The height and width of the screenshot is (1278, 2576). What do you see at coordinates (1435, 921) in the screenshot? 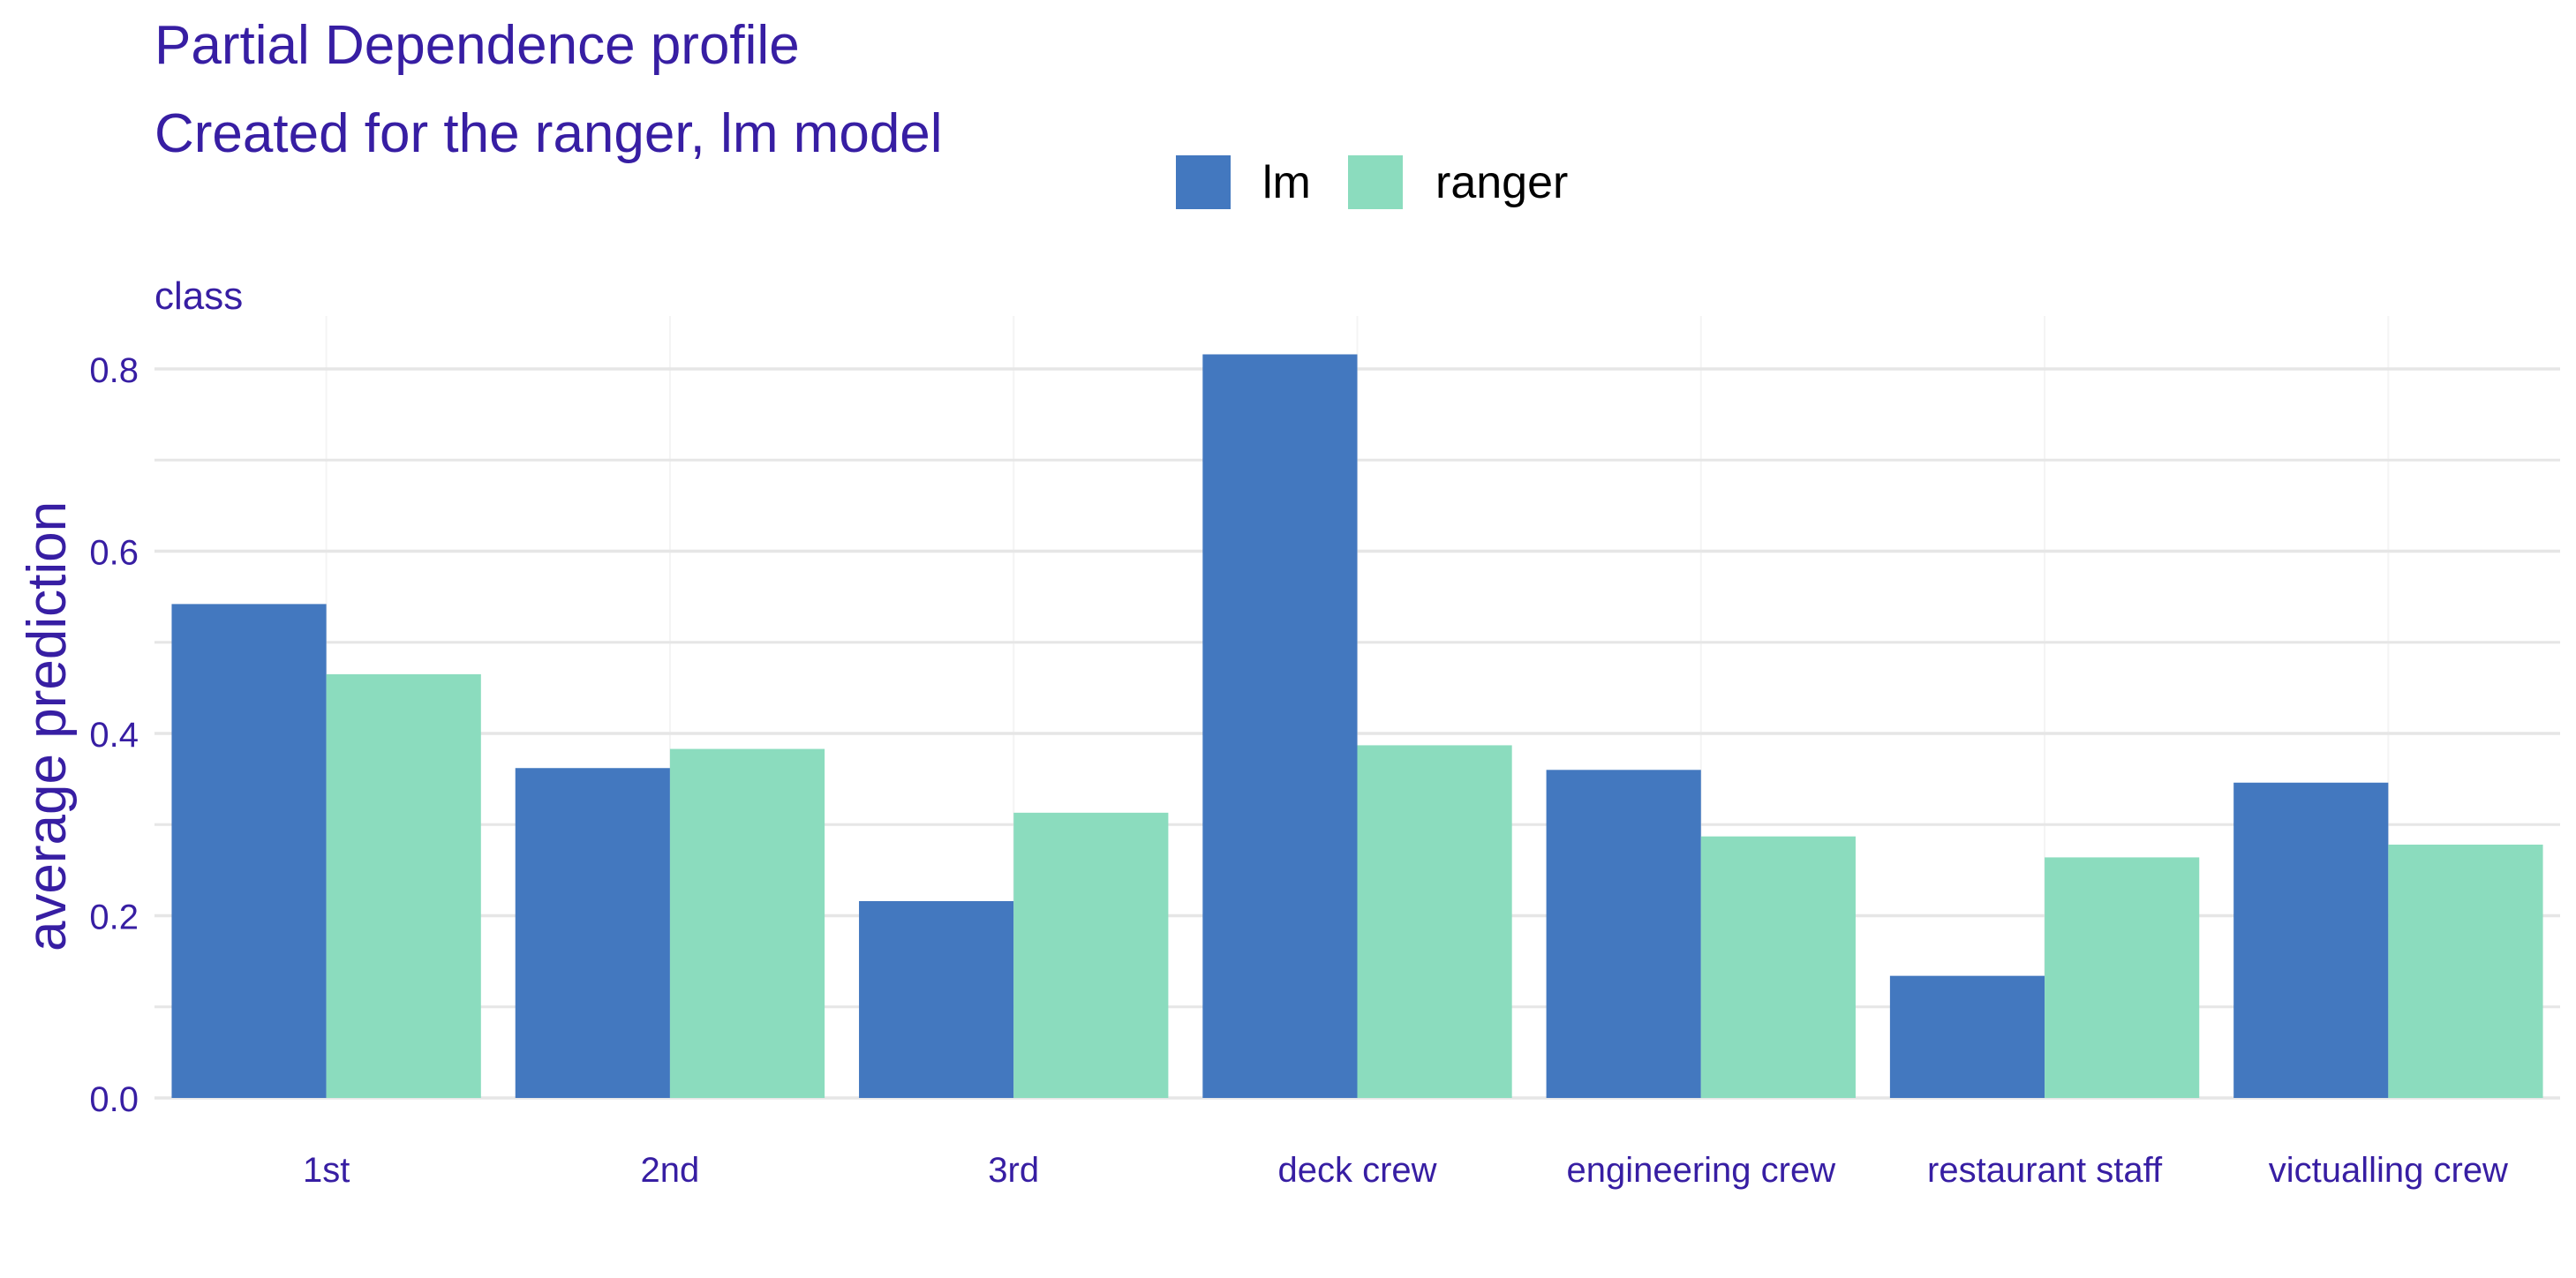
I see `bar-ranger-deck-crew` at bounding box center [1435, 921].